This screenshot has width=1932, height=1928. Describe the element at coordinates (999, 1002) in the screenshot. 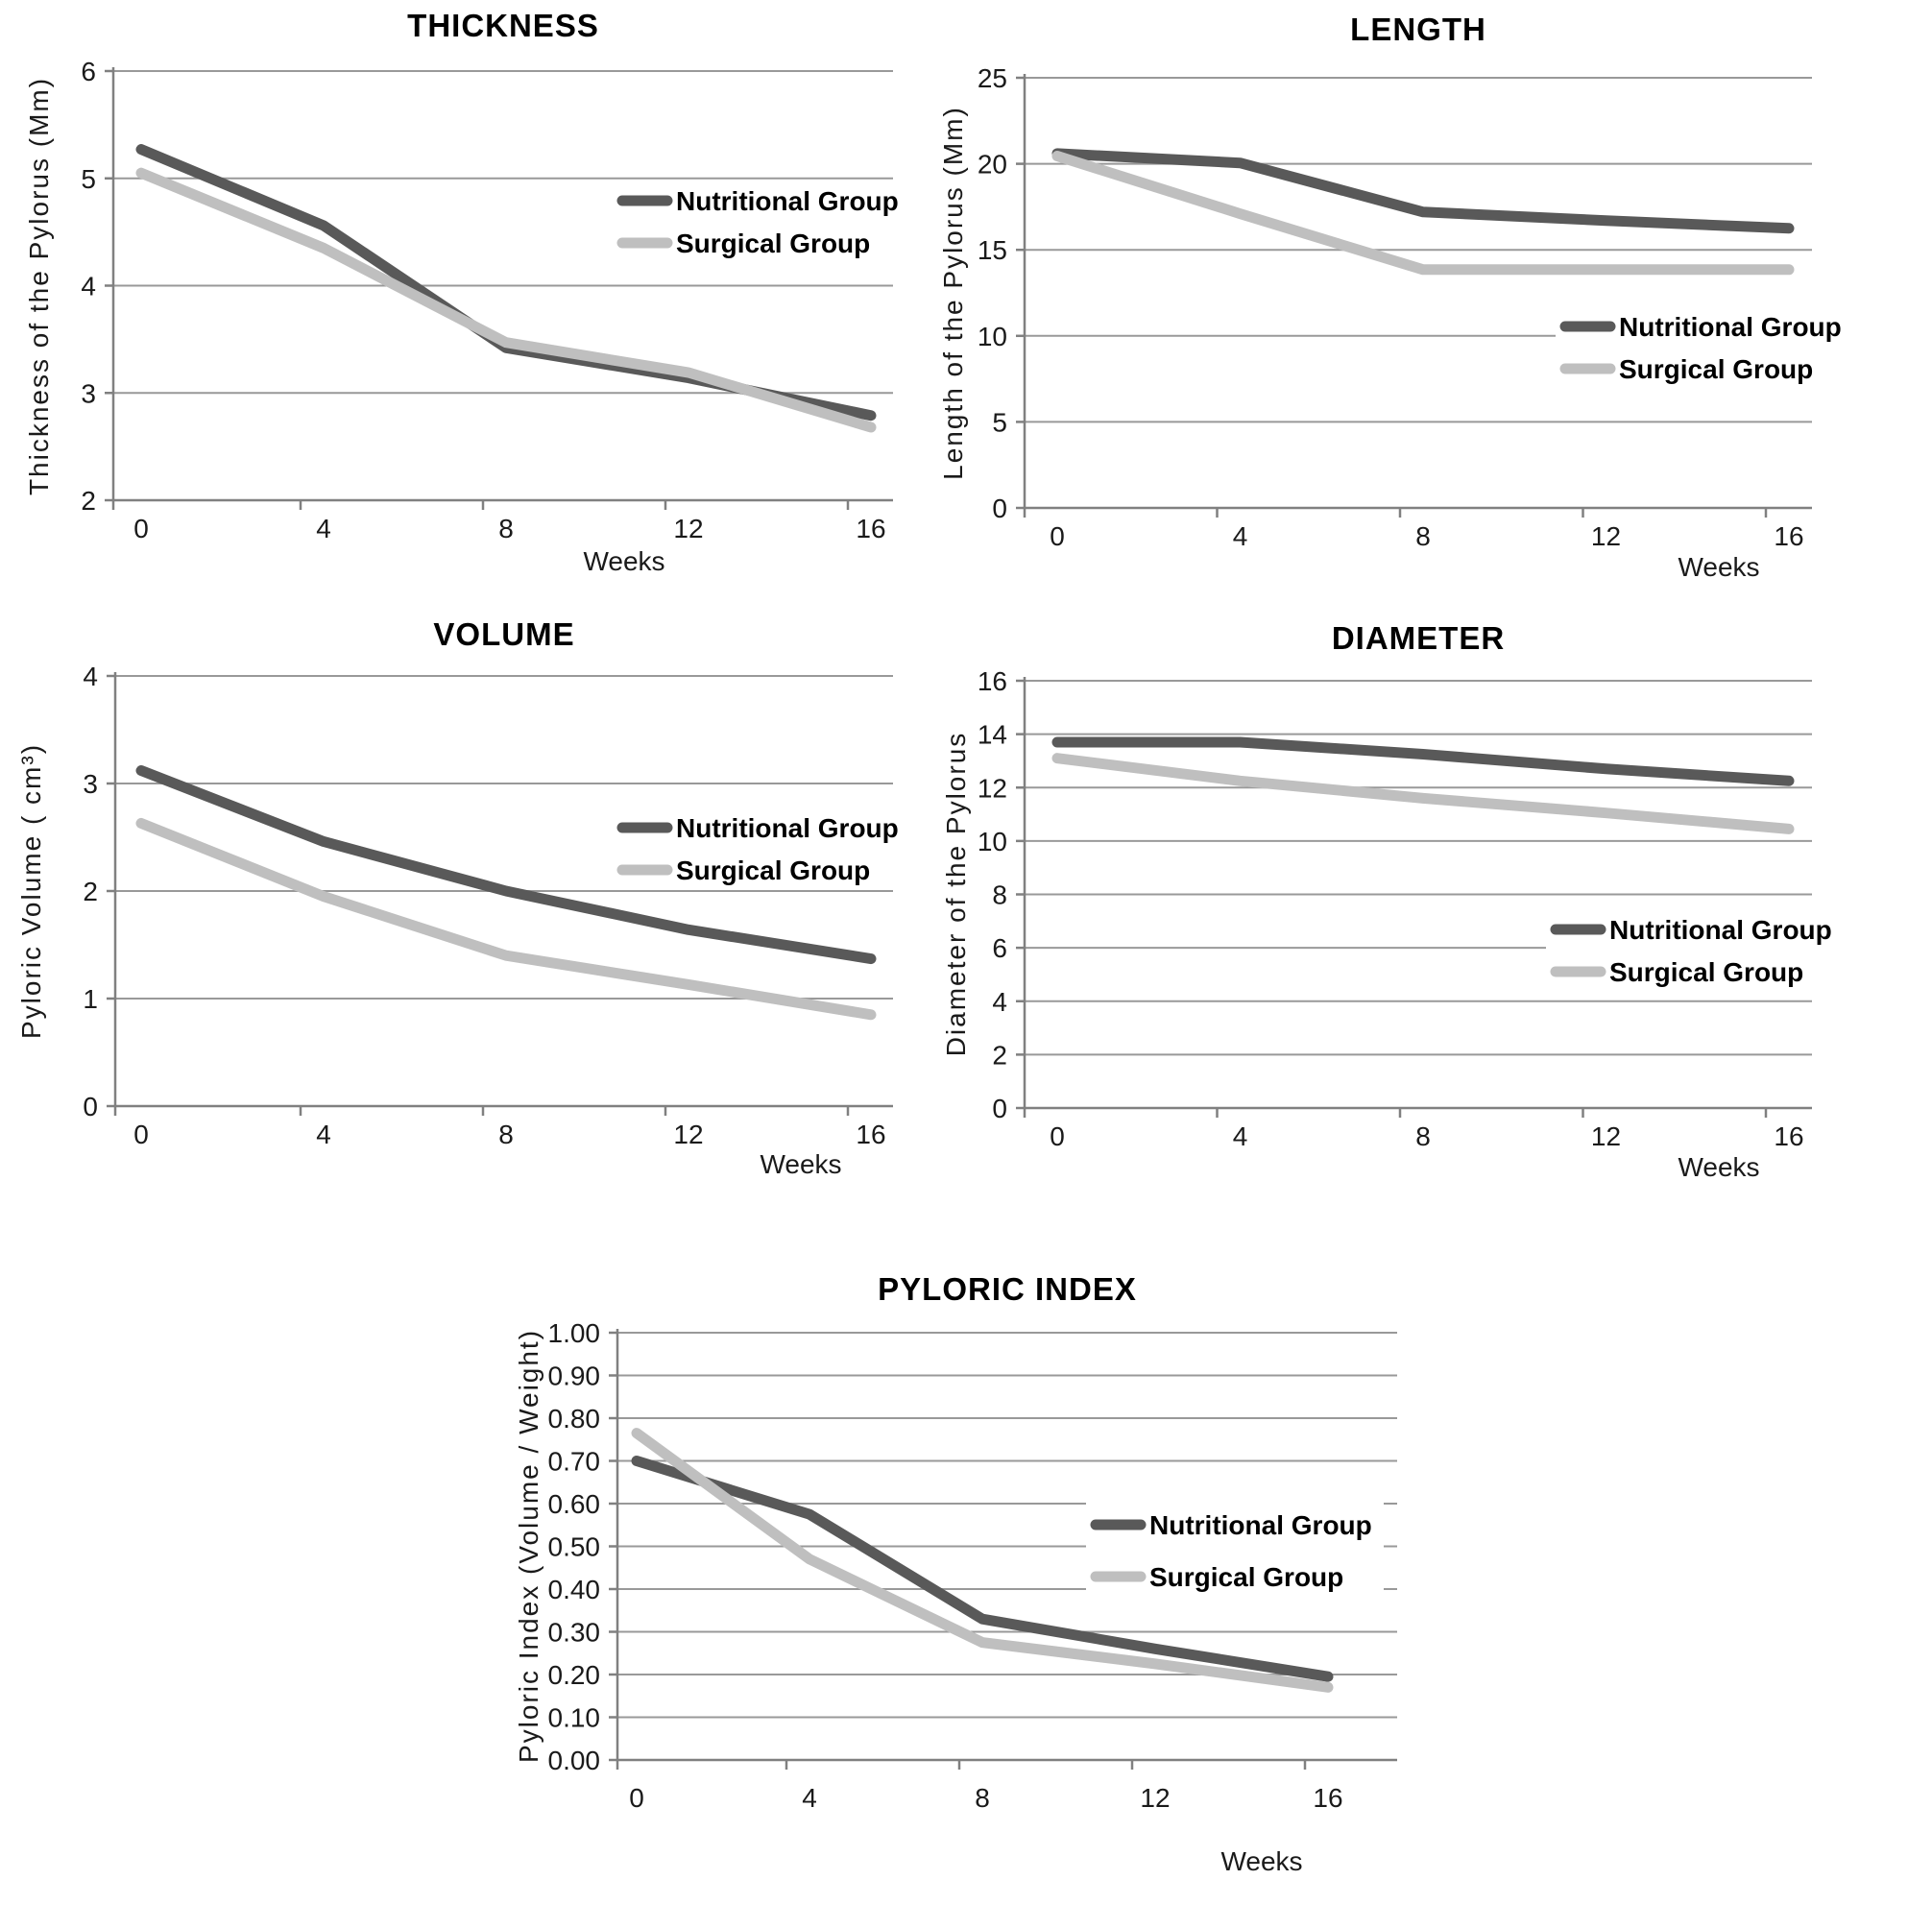

I see `diameter-y-tick-label: 4` at that location.